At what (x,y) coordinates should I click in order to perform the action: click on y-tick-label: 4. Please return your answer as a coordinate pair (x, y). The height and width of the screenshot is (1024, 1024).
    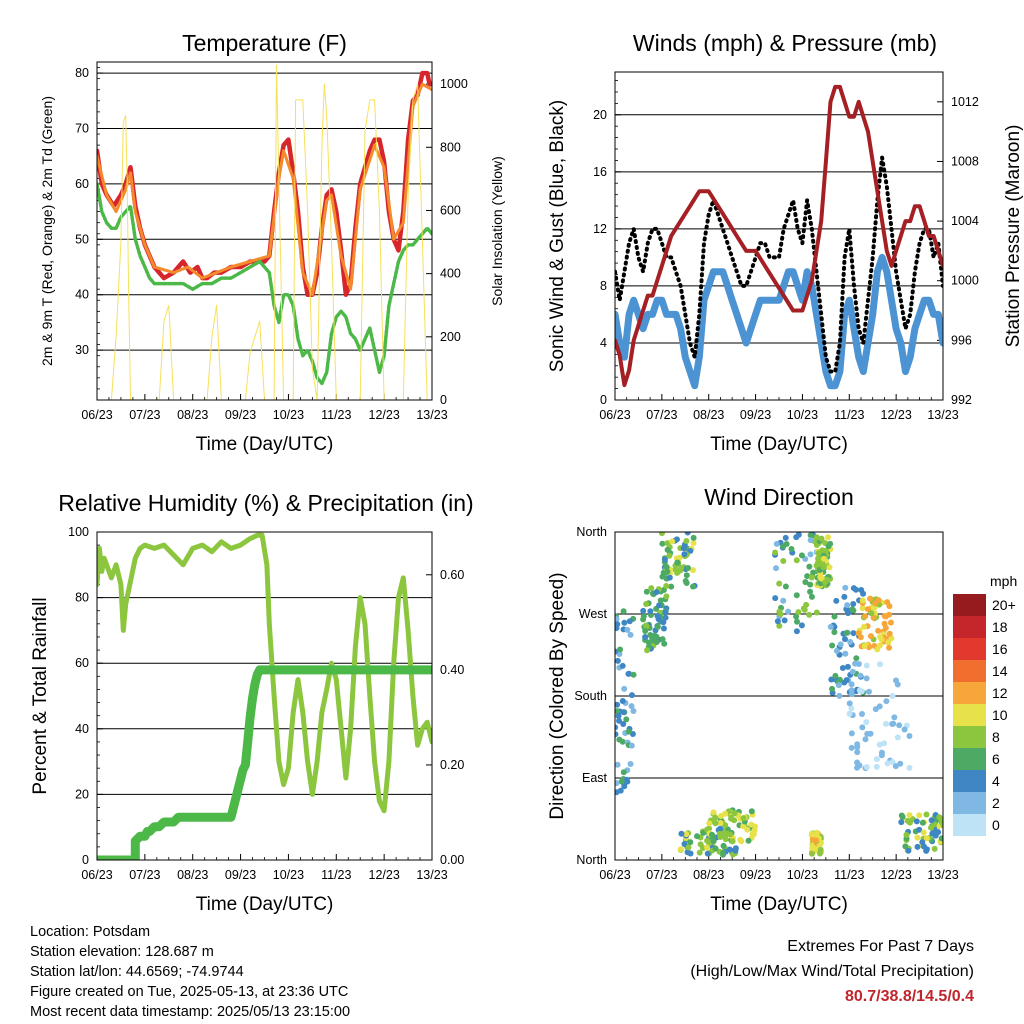
    Looking at the image, I should click on (603, 343).